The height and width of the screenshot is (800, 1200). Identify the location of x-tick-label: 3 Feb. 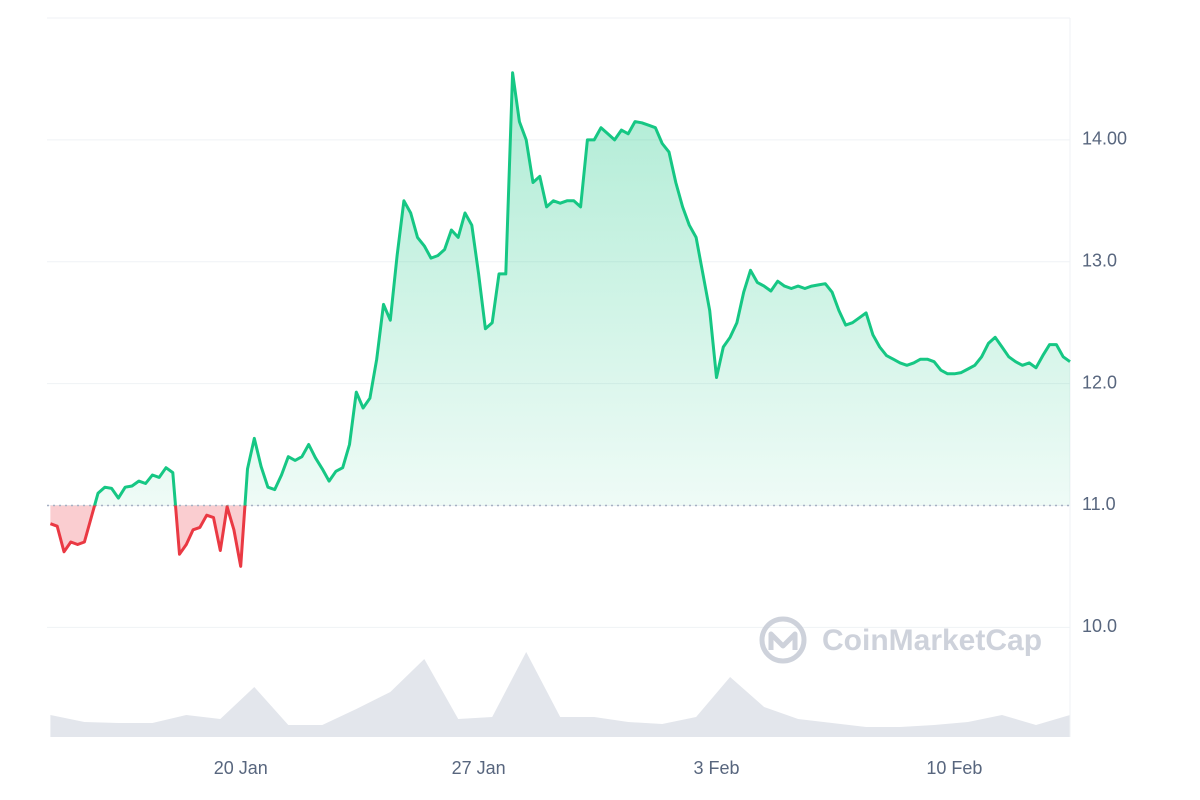
(717, 768).